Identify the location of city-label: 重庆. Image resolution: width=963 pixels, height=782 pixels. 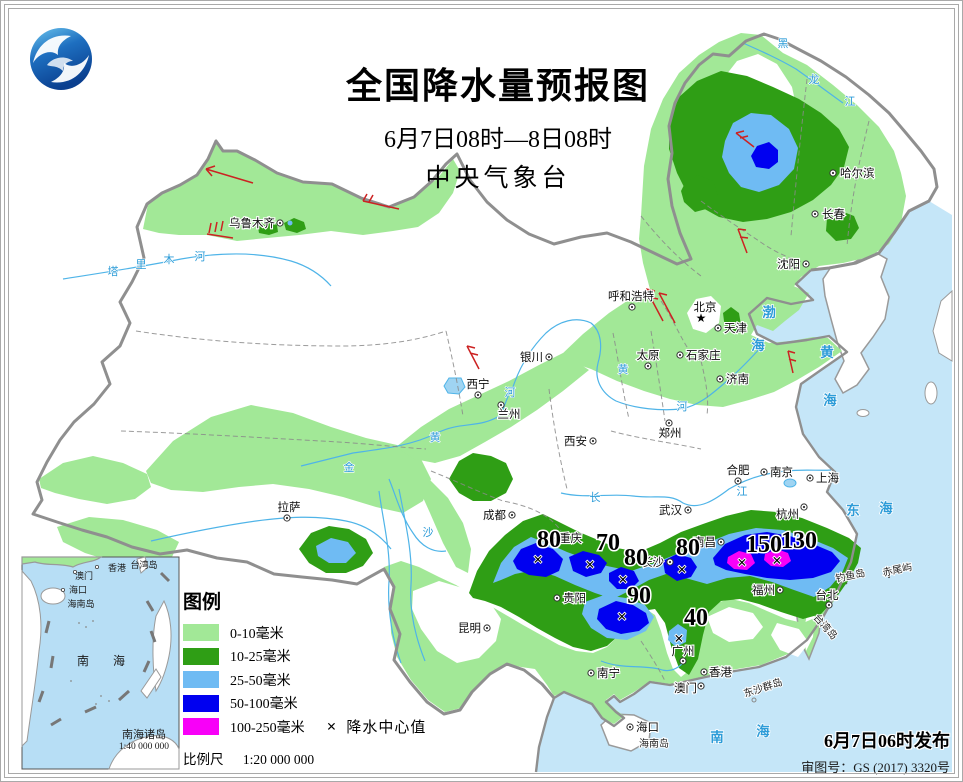
(570, 538).